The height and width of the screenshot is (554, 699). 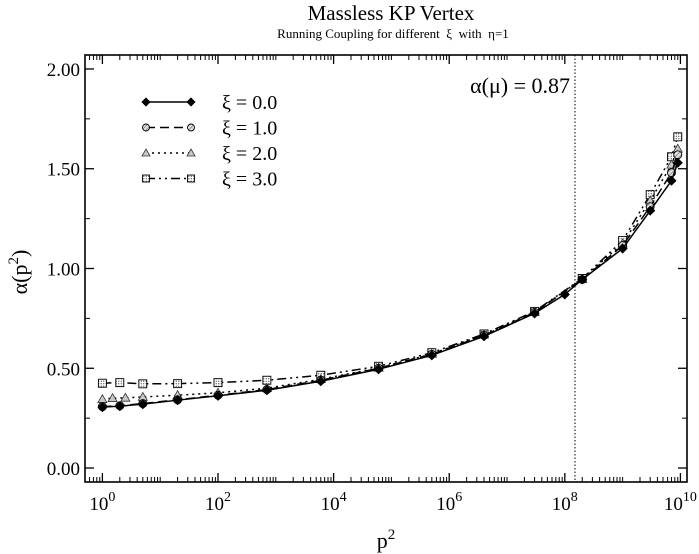 What do you see at coordinates (391, 13) in the screenshot?
I see `chart-title: Massless KP Vertex` at bounding box center [391, 13].